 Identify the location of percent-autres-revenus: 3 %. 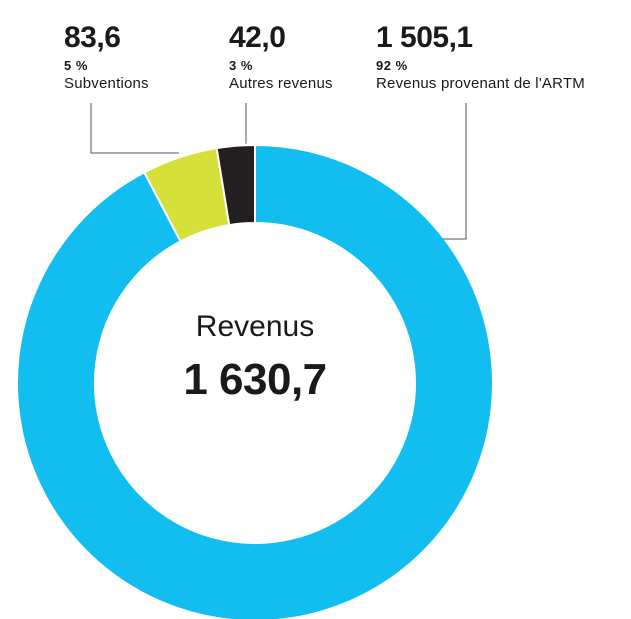
(241, 65).